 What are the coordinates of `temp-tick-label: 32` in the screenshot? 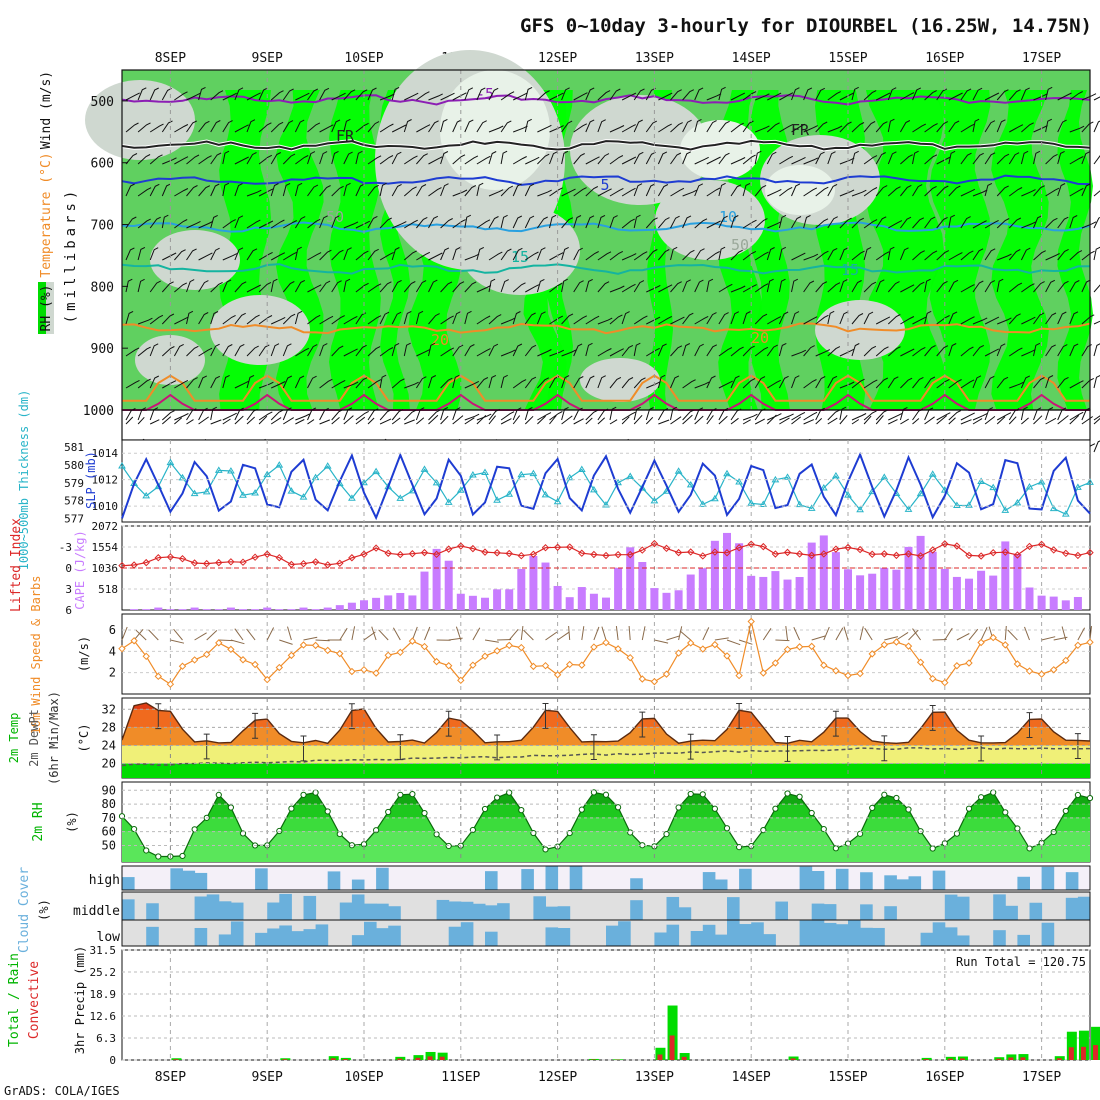 It's located at (109, 709).